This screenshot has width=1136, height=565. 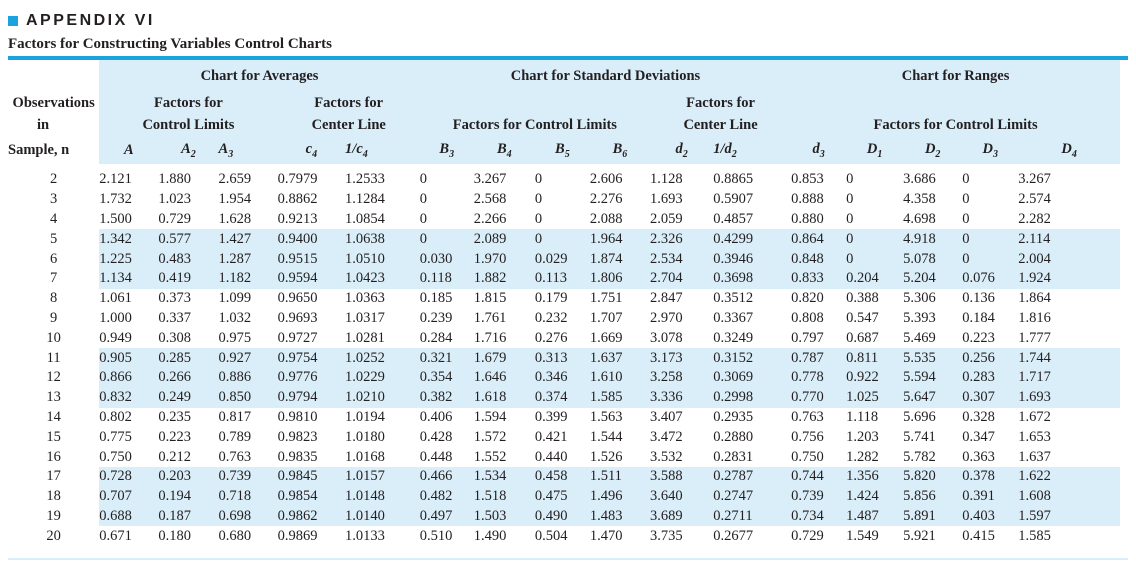 I want to click on factor-cell: 0.8862, so click(x=297, y=199).